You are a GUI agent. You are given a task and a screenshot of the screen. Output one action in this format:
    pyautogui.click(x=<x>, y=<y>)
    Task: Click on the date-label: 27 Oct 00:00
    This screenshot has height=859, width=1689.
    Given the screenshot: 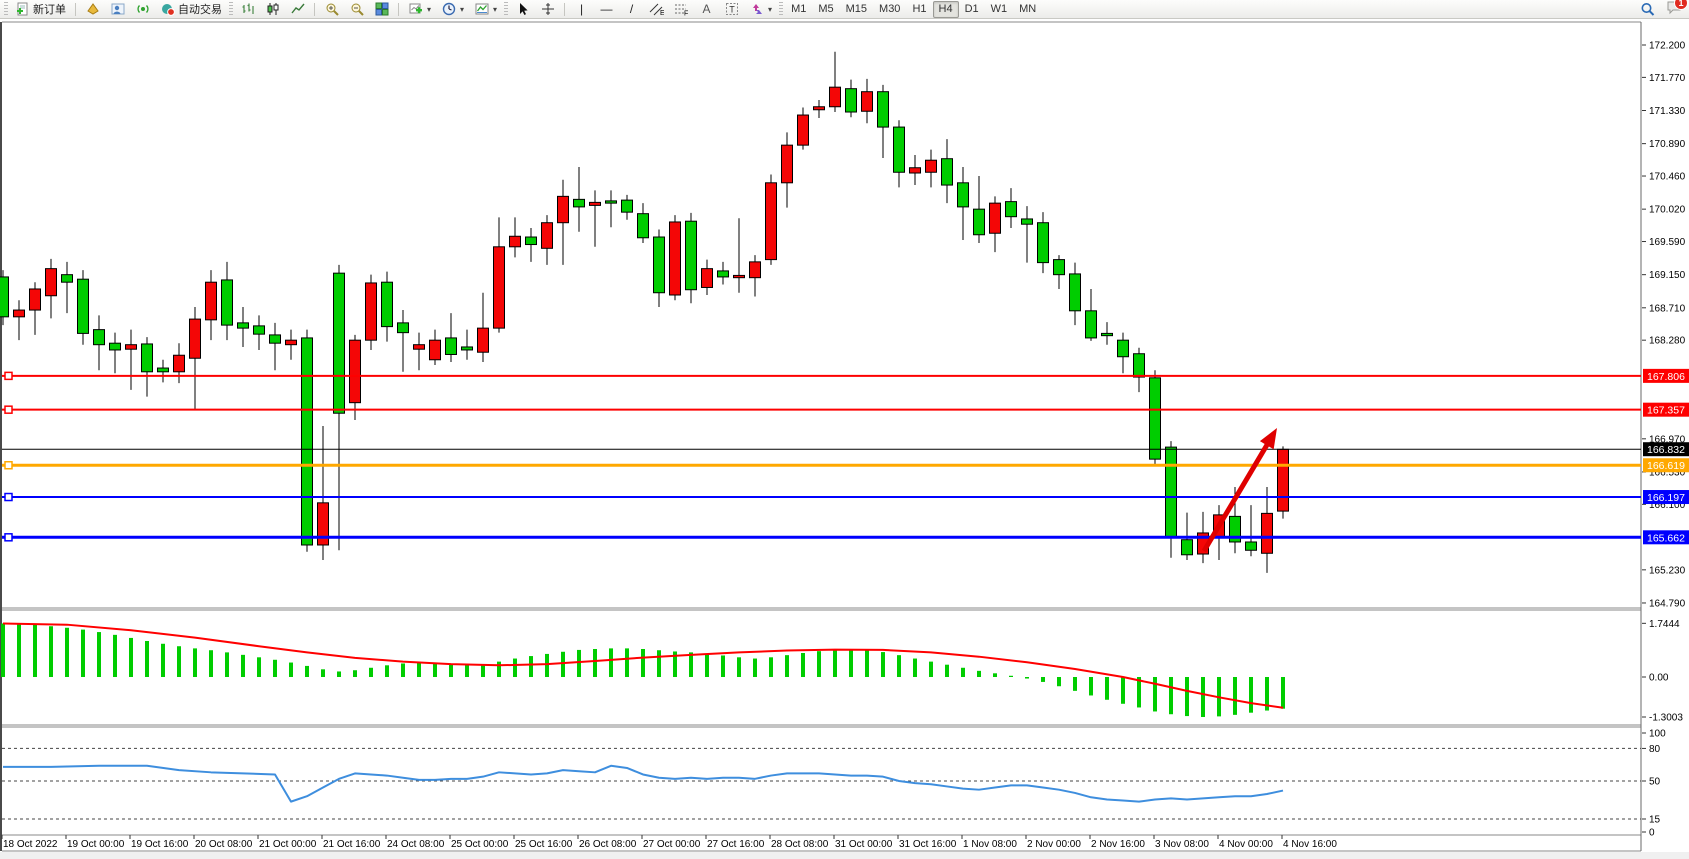 What is the action you would take?
    pyautogui.click(x=672, y=844)
    